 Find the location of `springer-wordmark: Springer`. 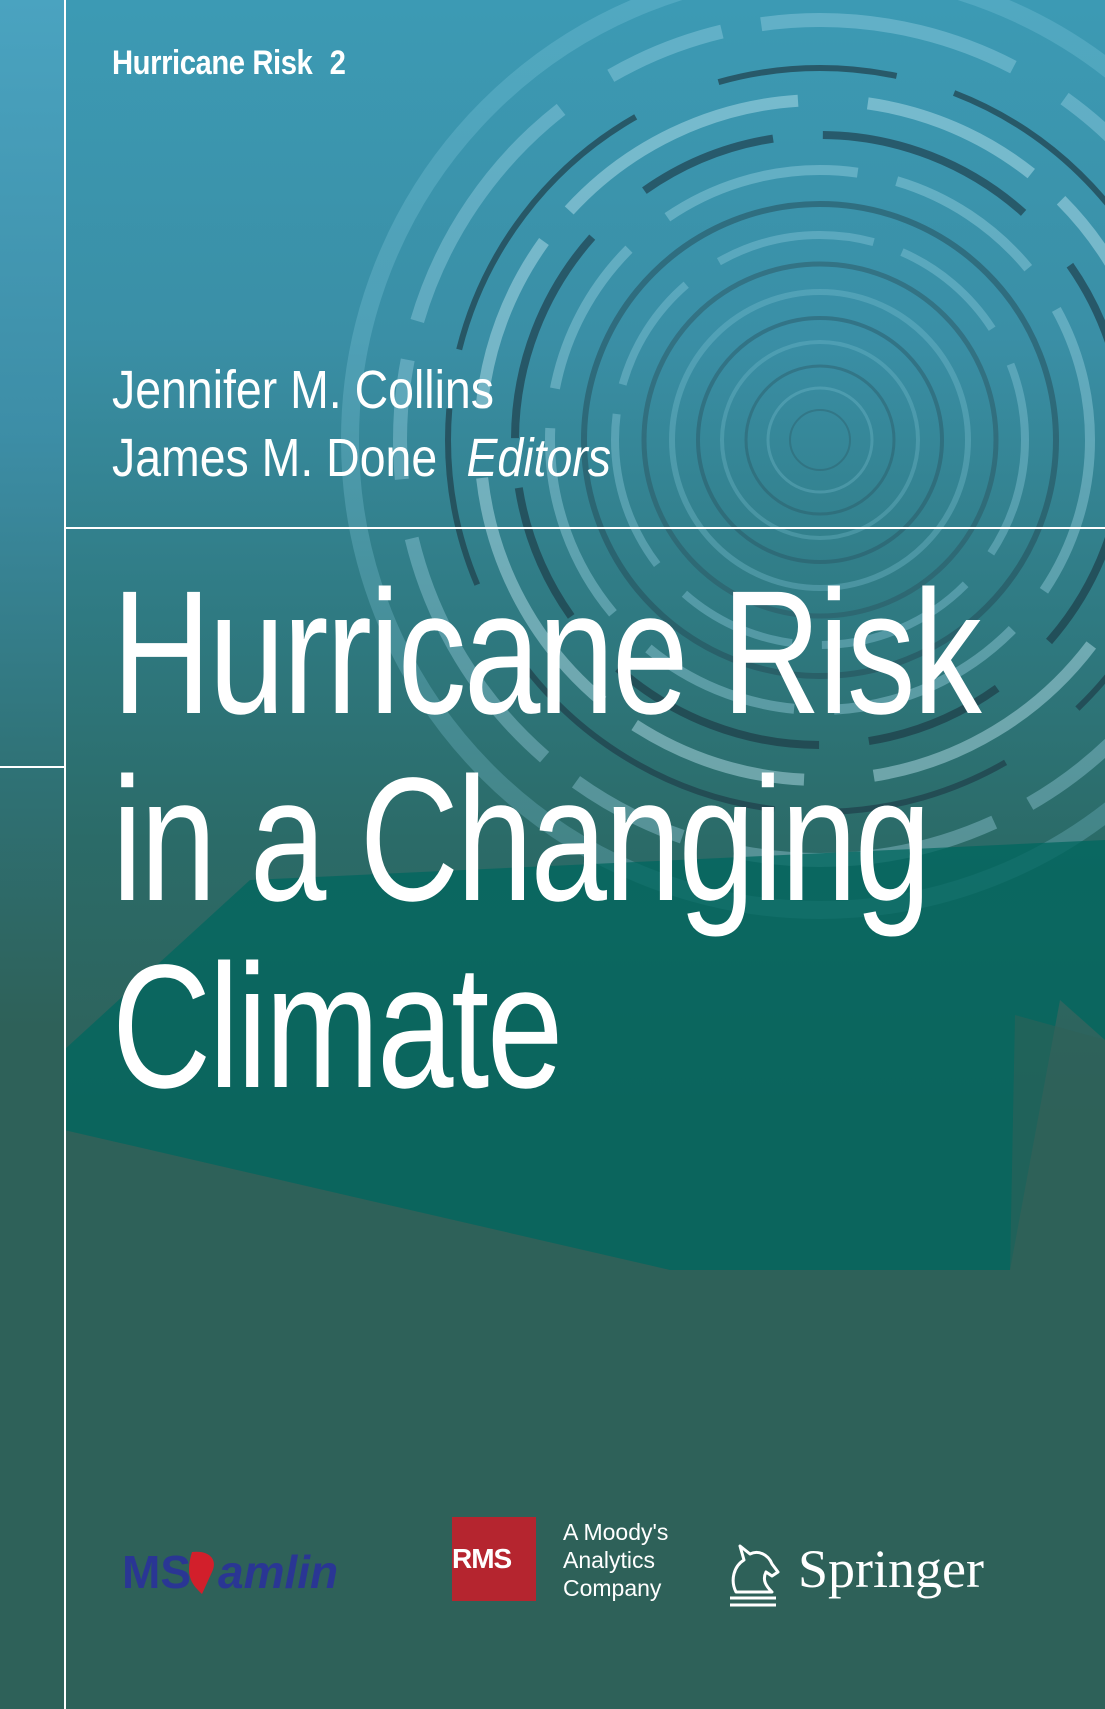

springer-wordmark: Springer is located at coordinates (891, 1569).